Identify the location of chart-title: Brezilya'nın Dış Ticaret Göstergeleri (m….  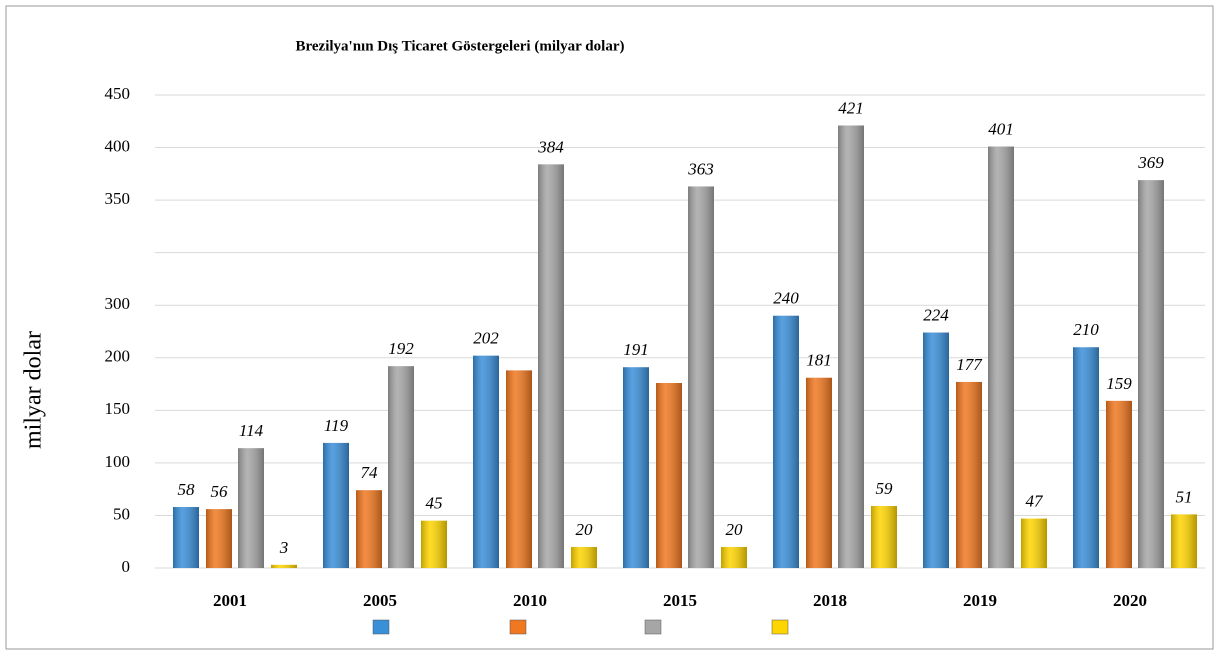
(460, 46).